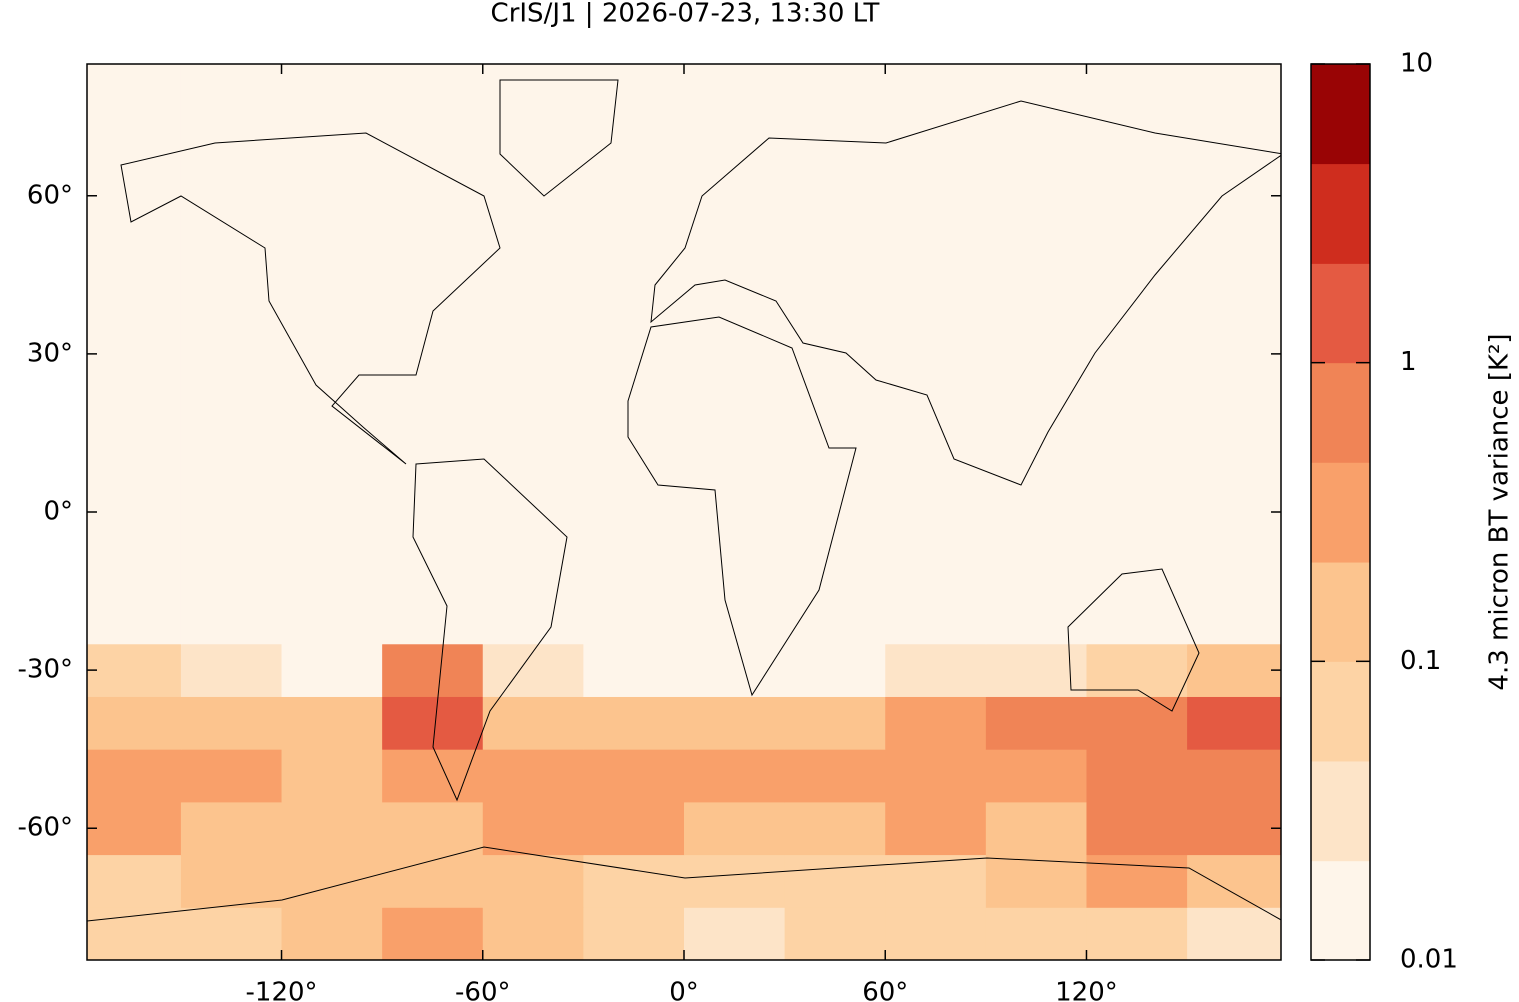 The width and height of the screenshot is (1519, 1002). I want to click on colorbar-tick-label: 0.1, so click(1420, 661).